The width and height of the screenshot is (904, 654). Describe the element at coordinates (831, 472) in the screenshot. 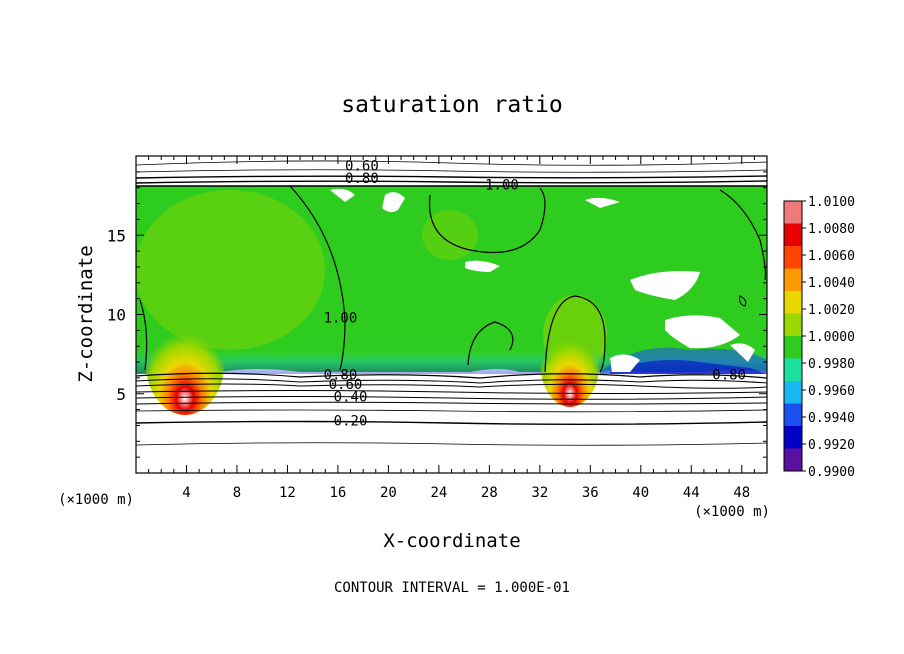

I see `colorbar-label: 0.9900` at that location.